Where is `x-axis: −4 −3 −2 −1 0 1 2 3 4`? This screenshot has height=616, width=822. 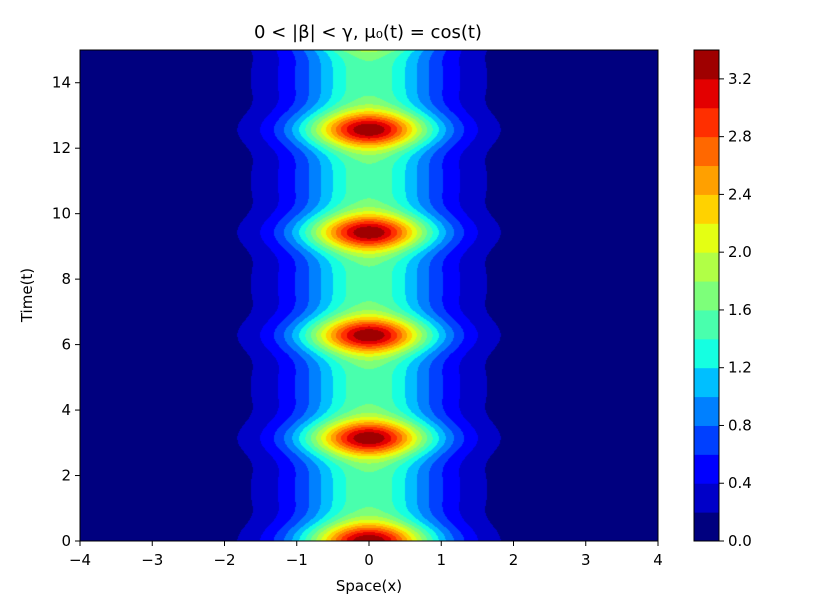 x-axis: −4 −3 −2 −1 0 1 2 3 4 is located at coordinates (366, 555).